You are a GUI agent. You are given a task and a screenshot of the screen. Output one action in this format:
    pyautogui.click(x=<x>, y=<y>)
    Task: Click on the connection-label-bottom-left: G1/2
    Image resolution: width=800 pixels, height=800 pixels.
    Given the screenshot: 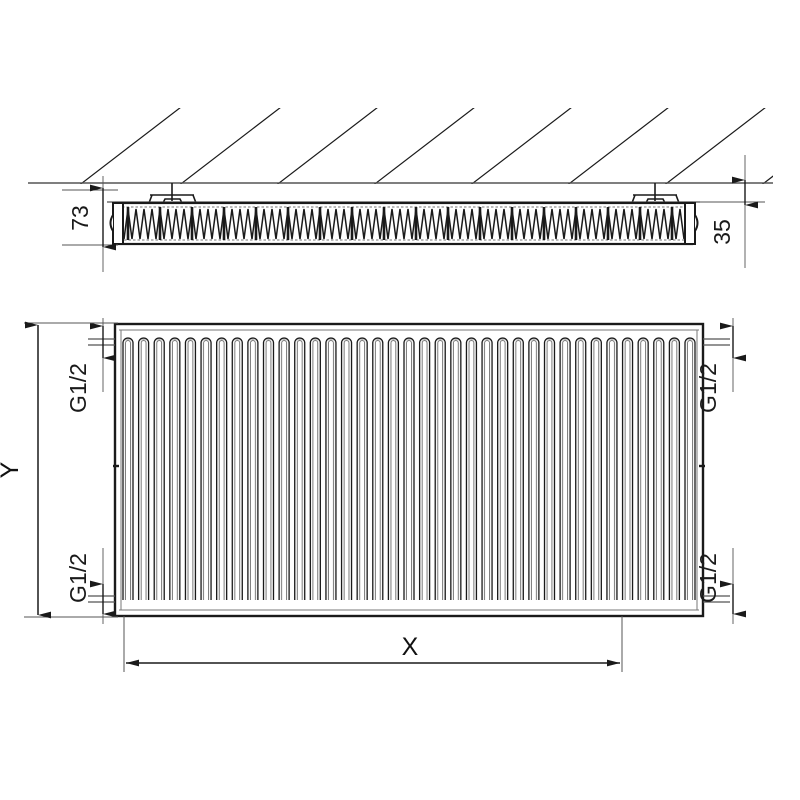 What is the action you would take?
    pyautogui.click(x=78, y=578)
    